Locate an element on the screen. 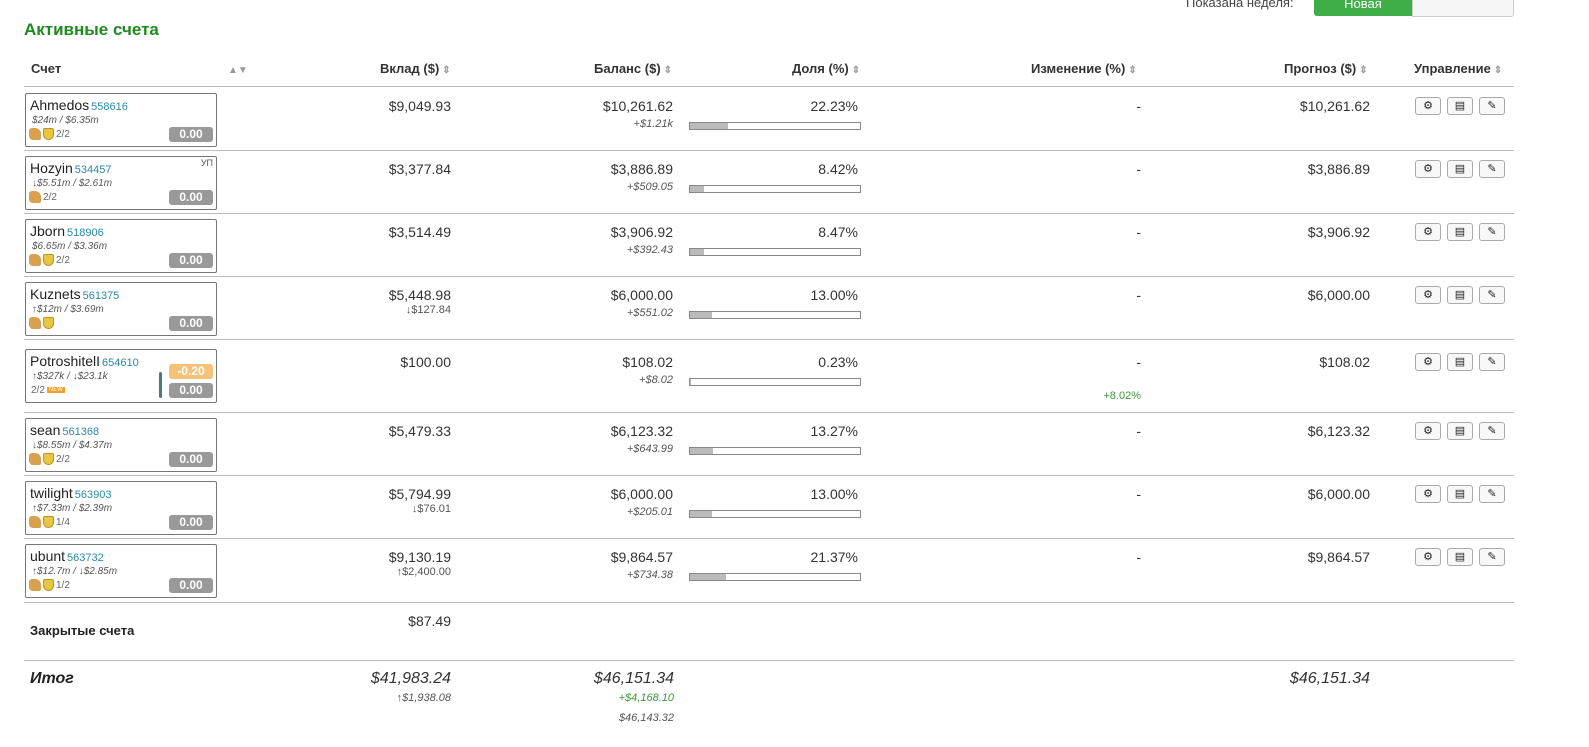 The width and height of the screenshot is (1589, 747). account-card: sean 561368 ↓$8.55m / $4.37m 2/2 0.00 is located at coordinates (121, 445).